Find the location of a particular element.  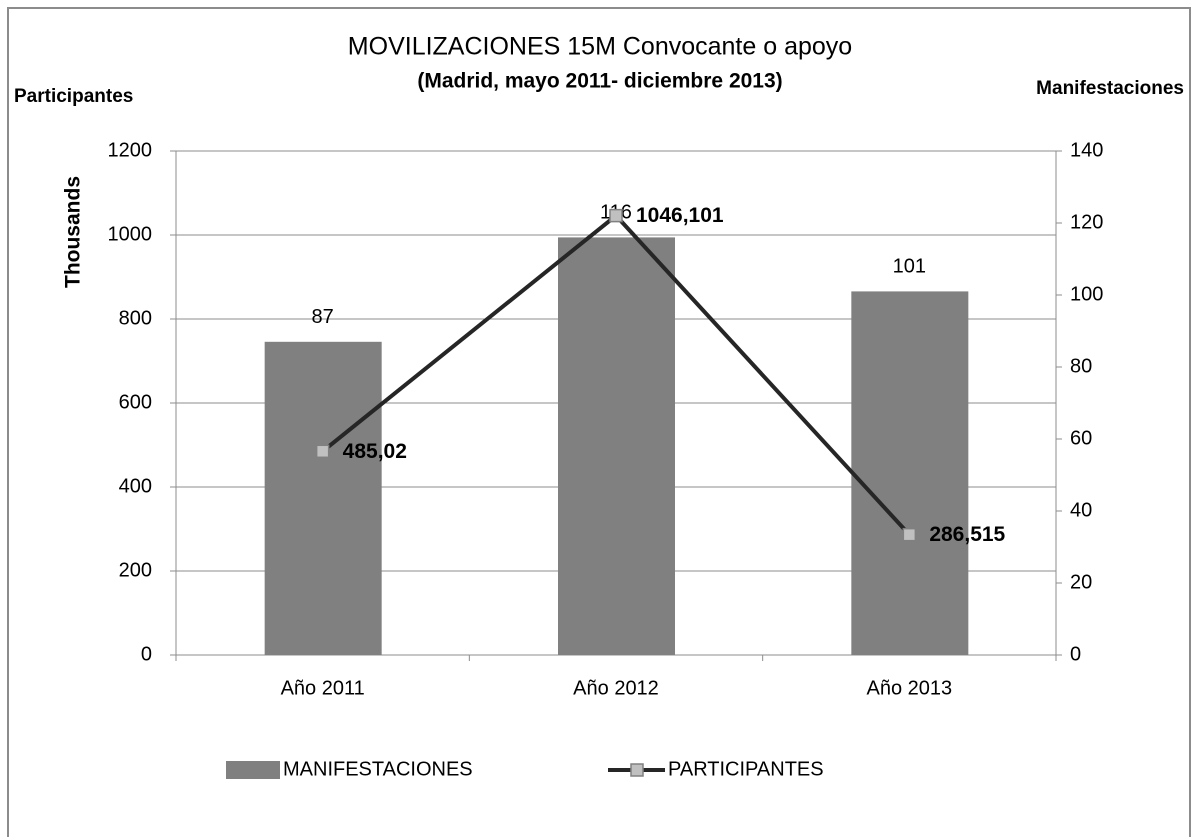

y-tick-label: 0 is located at coordinates (146, 654).